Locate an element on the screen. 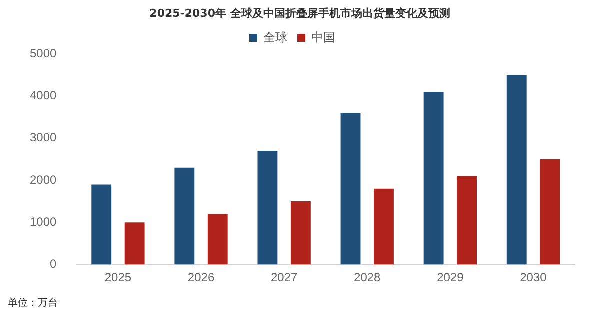 This screenshot has height=324, width=600. y-tick-label: 2000 is located at coordinates (44, 179).